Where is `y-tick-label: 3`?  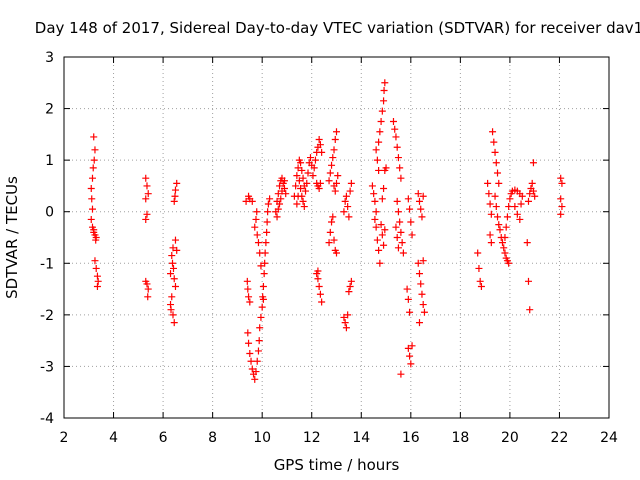 y-tick-label: 3 is located at coordinates (49, 58).